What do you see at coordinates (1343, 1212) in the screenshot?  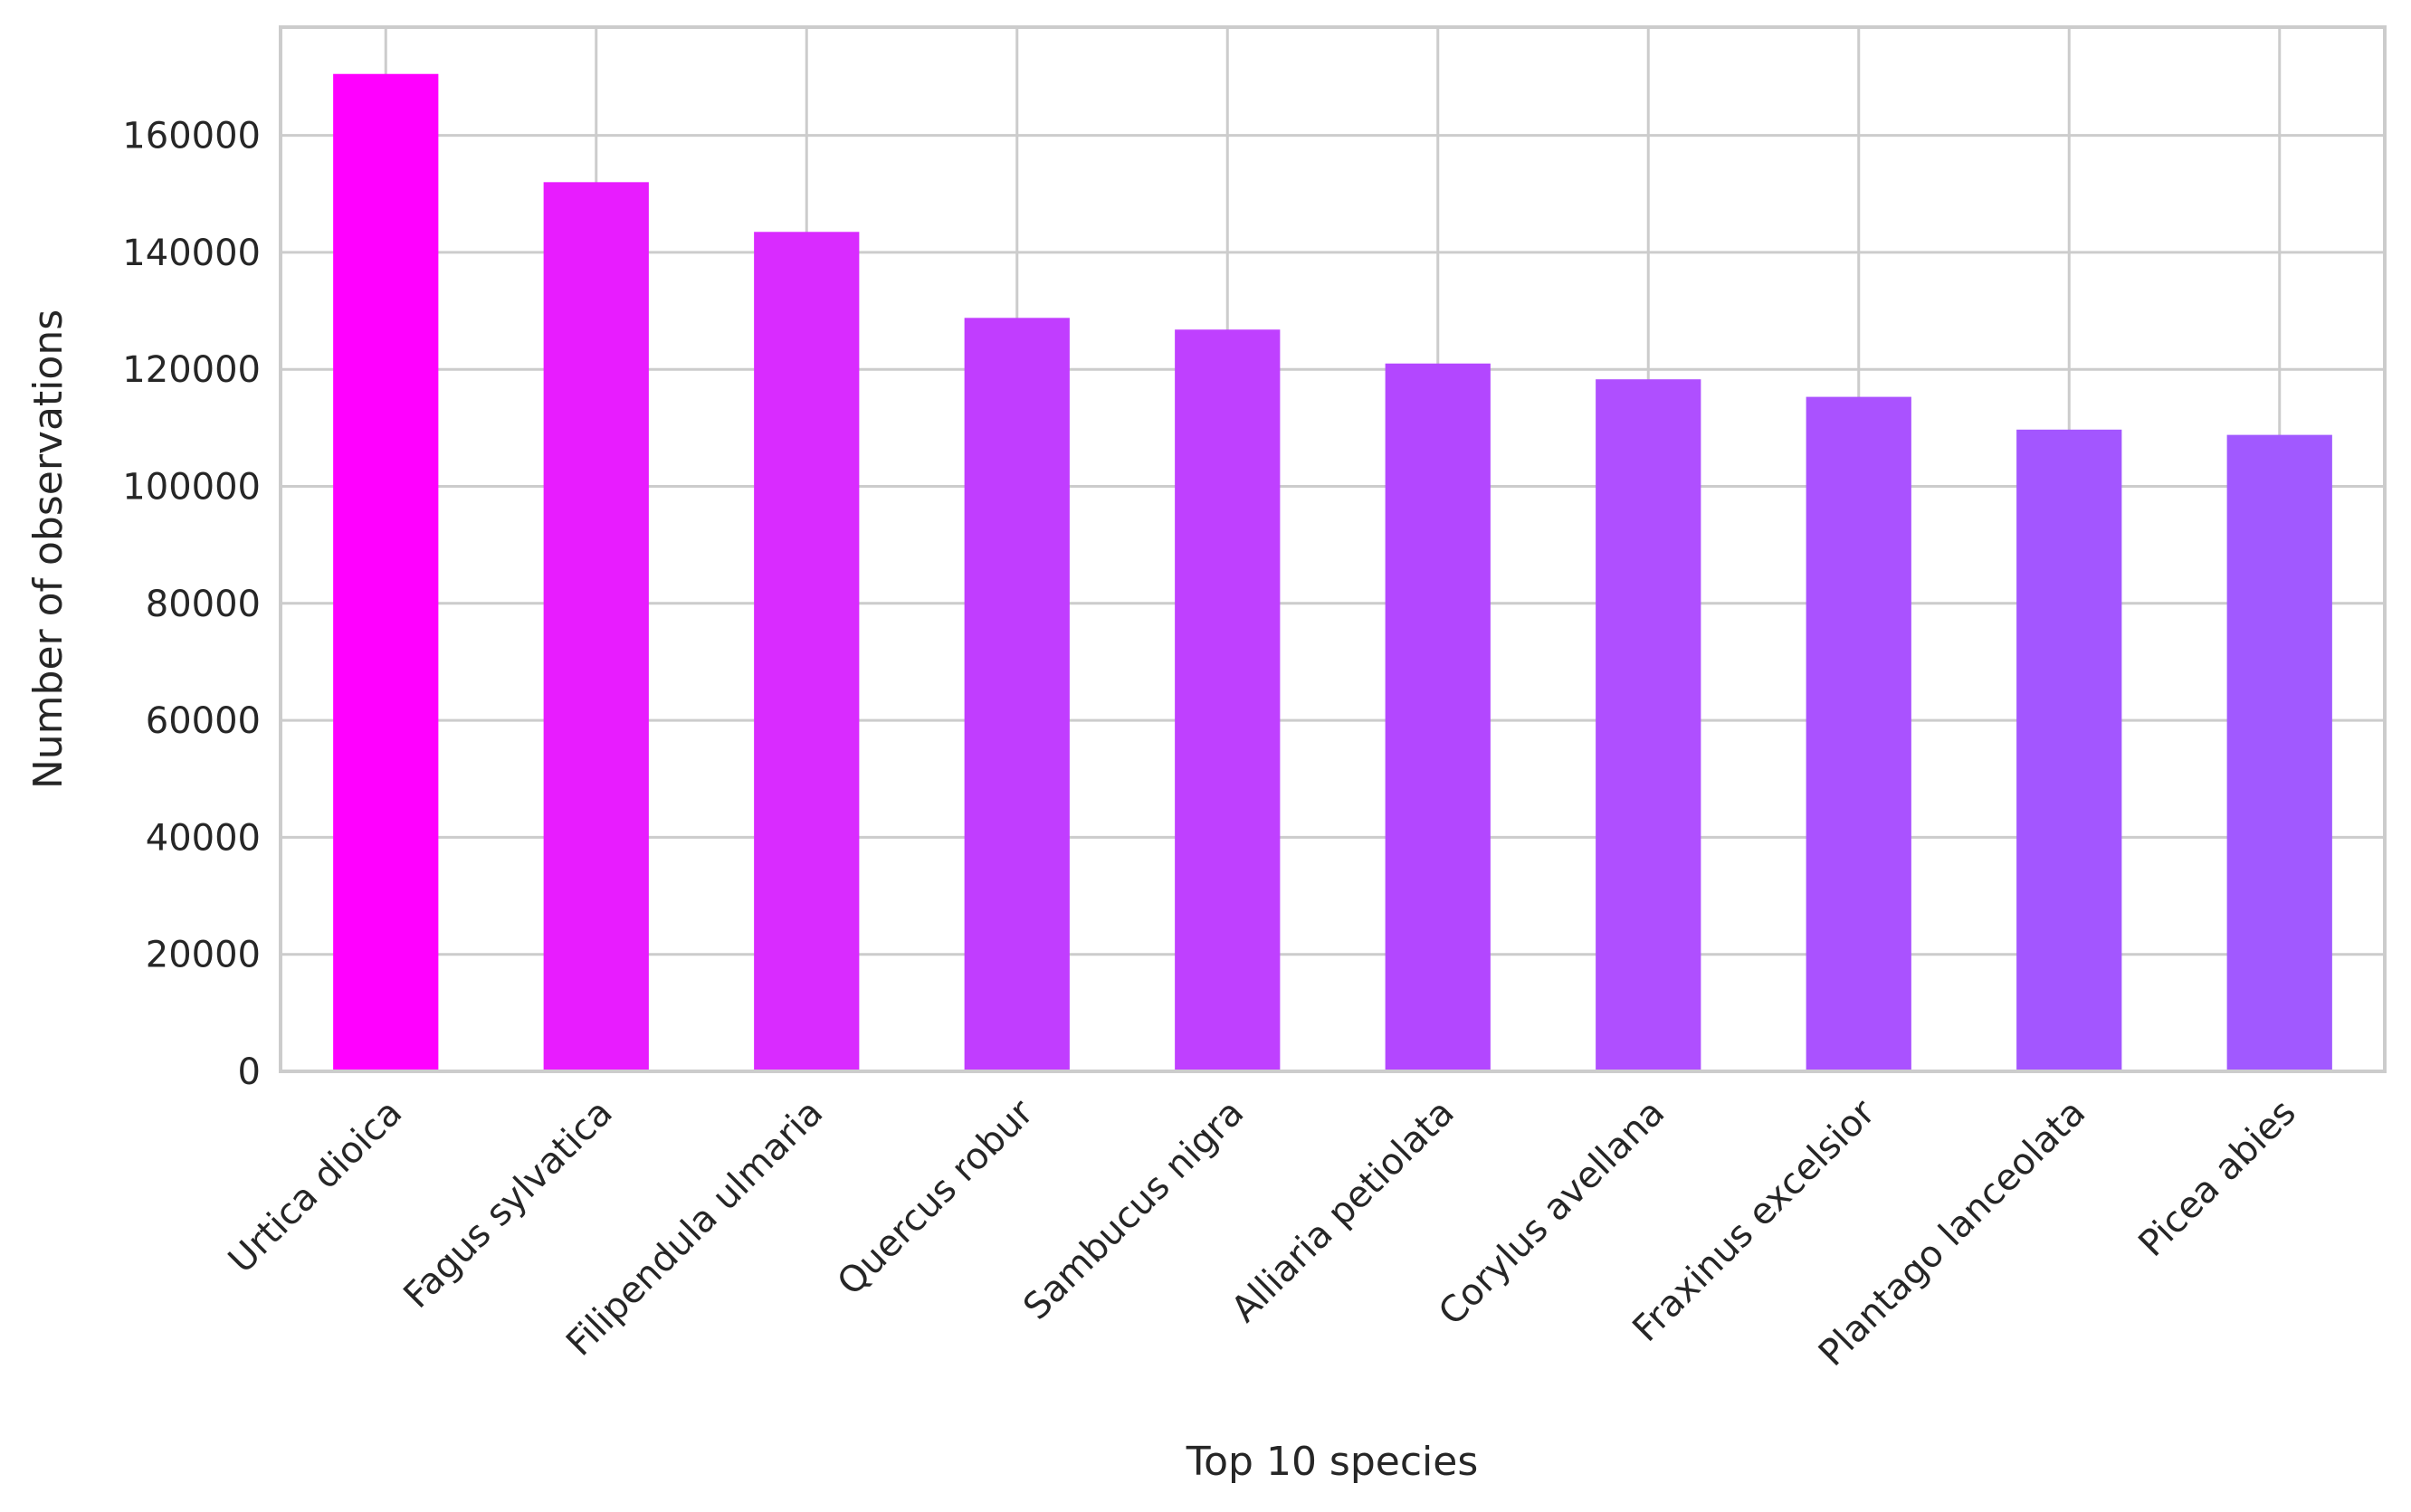 I see `x-tick-label: Alliaria petiolata` at bounding box center [1343, 1212].